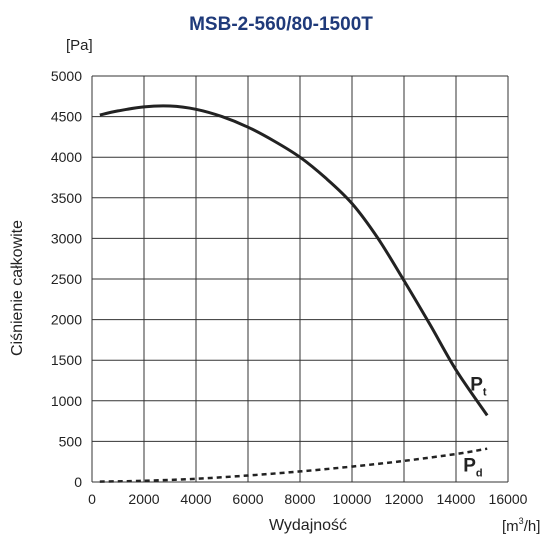  Describe the element at coordinates (66, 279) in the screenshot. I see `y-tick-label: 2500` at that location.